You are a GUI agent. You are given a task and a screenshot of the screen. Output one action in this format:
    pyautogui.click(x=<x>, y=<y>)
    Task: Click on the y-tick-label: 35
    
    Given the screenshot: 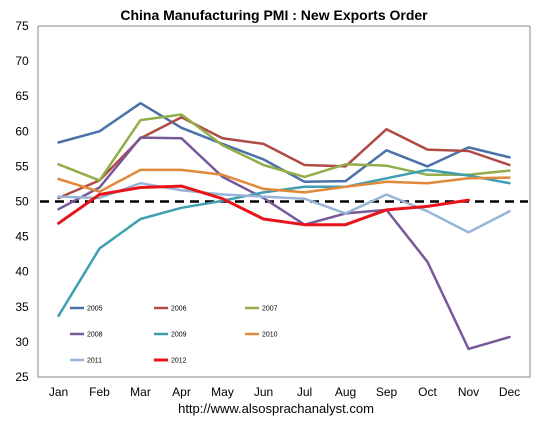 What is the action you would take?
    pyautogui.click(x=22, y=307)
    